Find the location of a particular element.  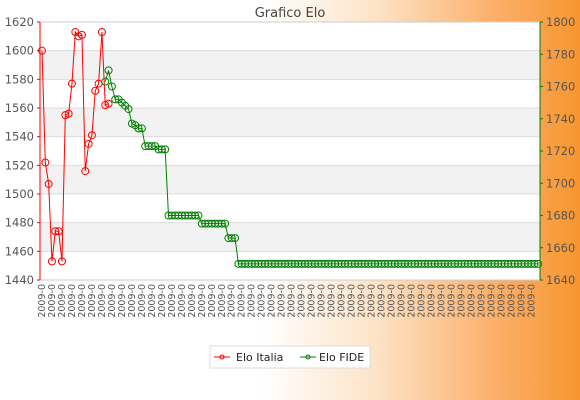

chart-title: Grafico Elo is located at coordinates (290, 13).